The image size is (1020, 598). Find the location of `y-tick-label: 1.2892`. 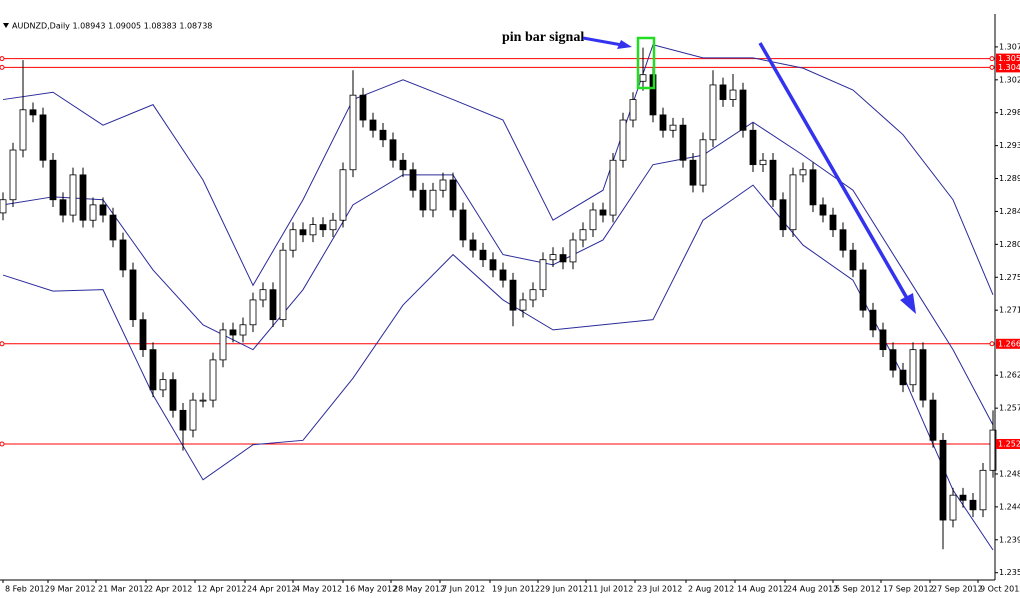

y-tick-label: 1.2892 is located at coordinates (1009, 178).